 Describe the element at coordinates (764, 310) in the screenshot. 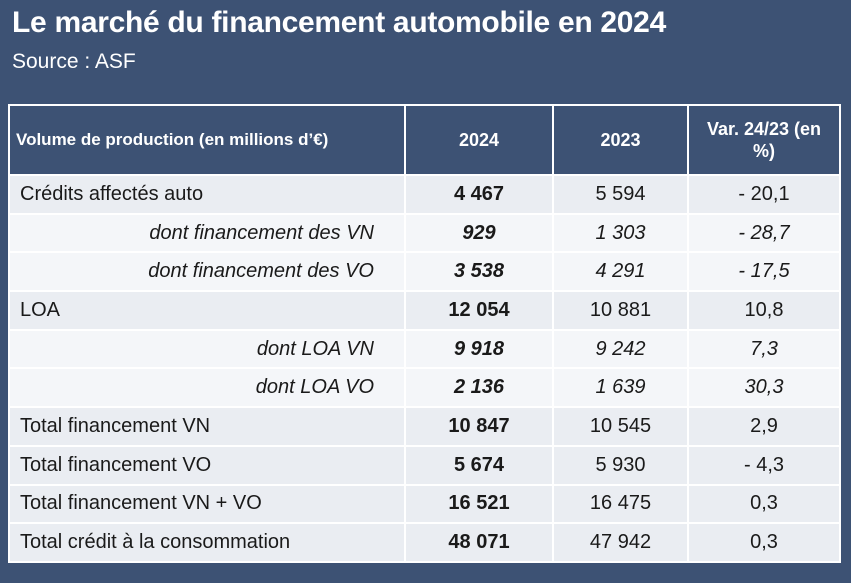

I see `value-variation: 10,8` at that location.